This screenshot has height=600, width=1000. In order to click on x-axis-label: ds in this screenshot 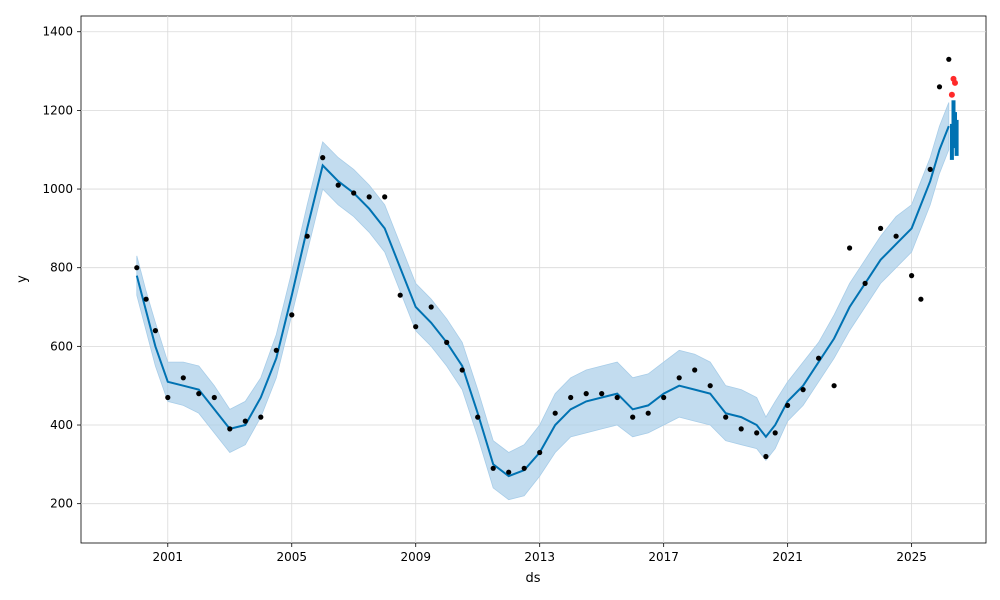, I will do `click(532, 578)`.